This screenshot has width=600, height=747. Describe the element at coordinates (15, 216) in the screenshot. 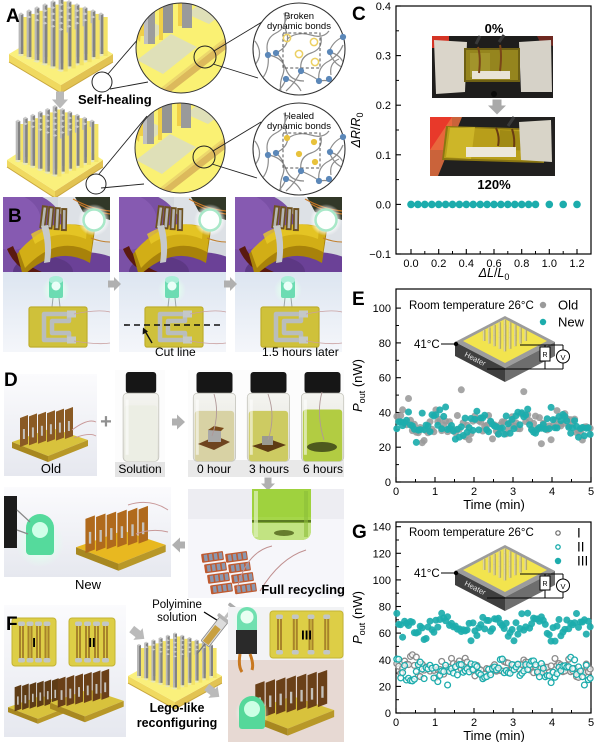

I see `svg-text: B` at that location.